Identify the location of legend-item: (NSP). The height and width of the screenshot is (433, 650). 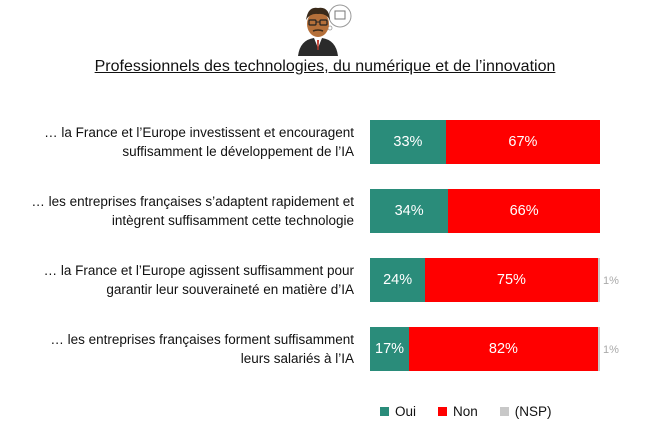
(525, 411).